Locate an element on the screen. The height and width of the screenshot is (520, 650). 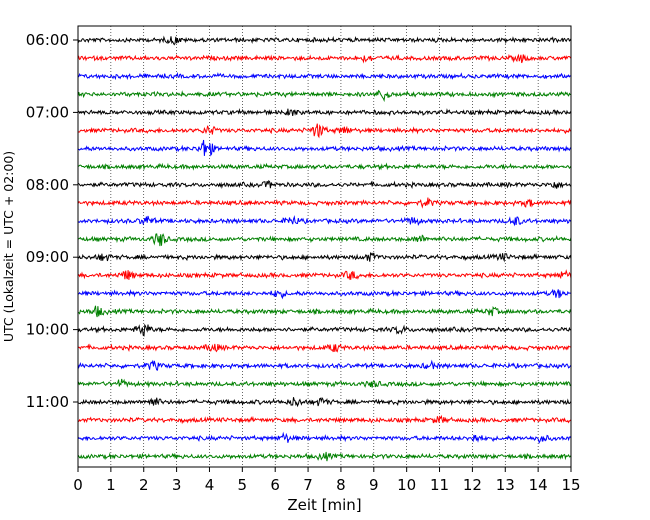
x-tick-label: 8 is located at coordinates (341, 485).